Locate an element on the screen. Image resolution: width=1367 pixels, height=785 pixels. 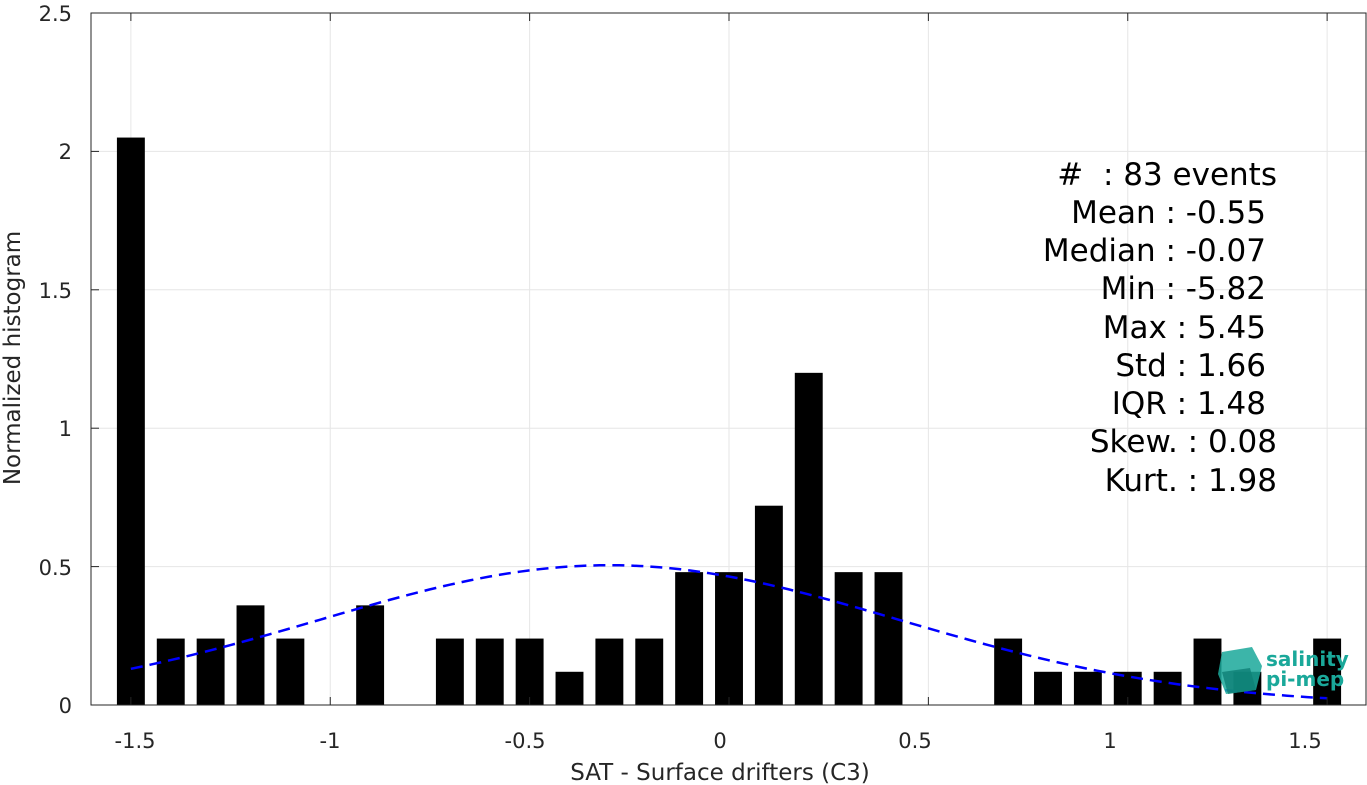
stat-std: Std : 1.66 is located at coordinates (1190, 366).